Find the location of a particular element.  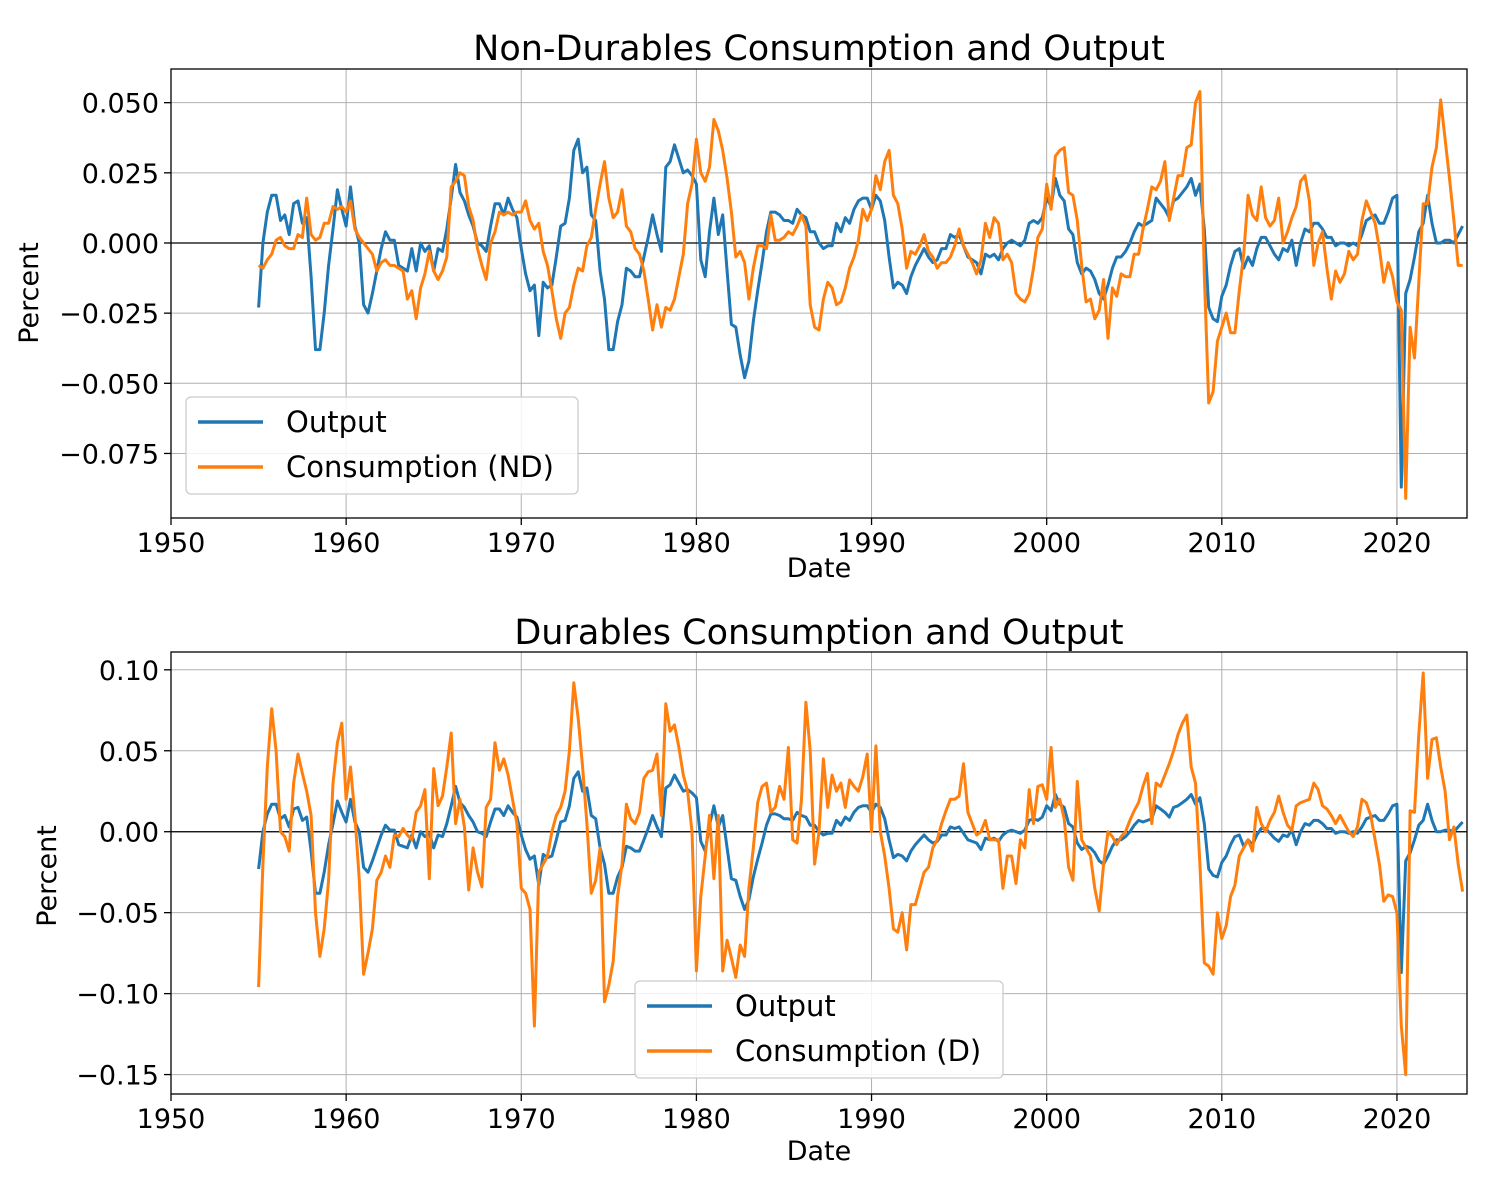

y-tick-label: −0.10 is located at coordinates (117, 995).